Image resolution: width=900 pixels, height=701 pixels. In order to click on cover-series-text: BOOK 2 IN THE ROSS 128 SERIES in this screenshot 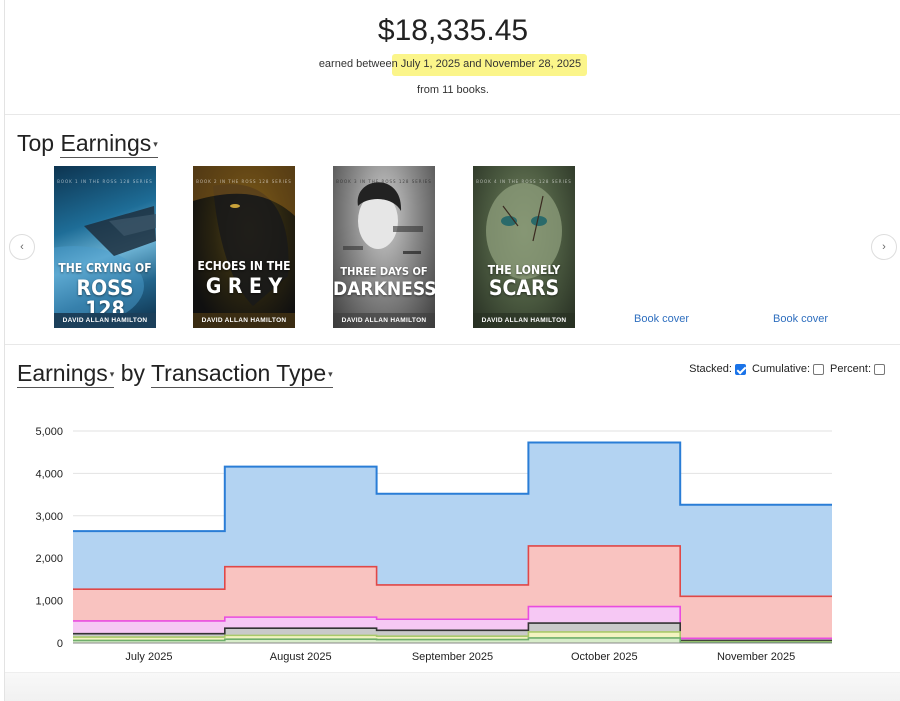, I will do `click(244, 181)`.